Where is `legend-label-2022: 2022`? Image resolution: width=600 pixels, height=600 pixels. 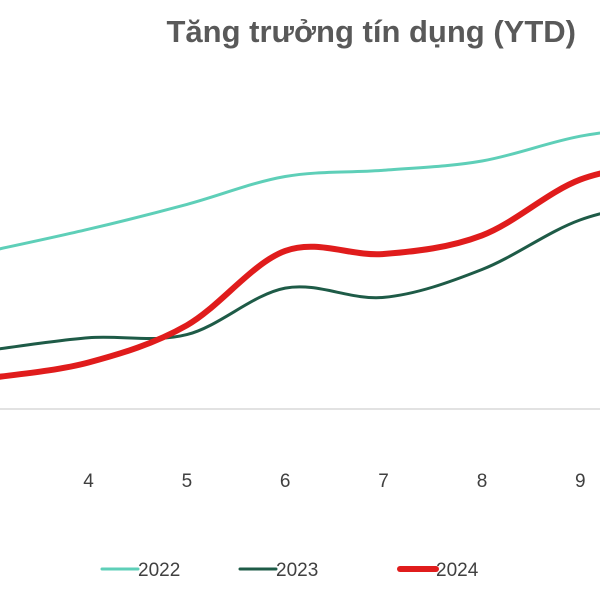
legend-label-2022: 2022 is located at coordinates (159, 570).